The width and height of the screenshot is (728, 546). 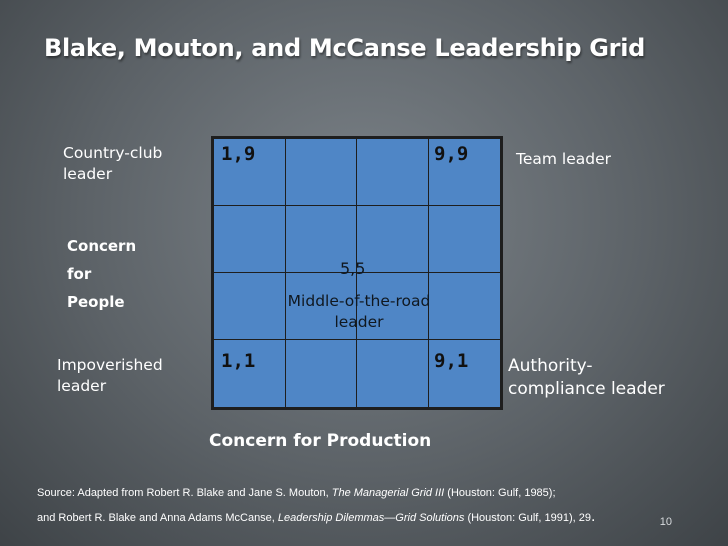 I want to click on authority-line2: compliance leader, so click(x=586, y=389).